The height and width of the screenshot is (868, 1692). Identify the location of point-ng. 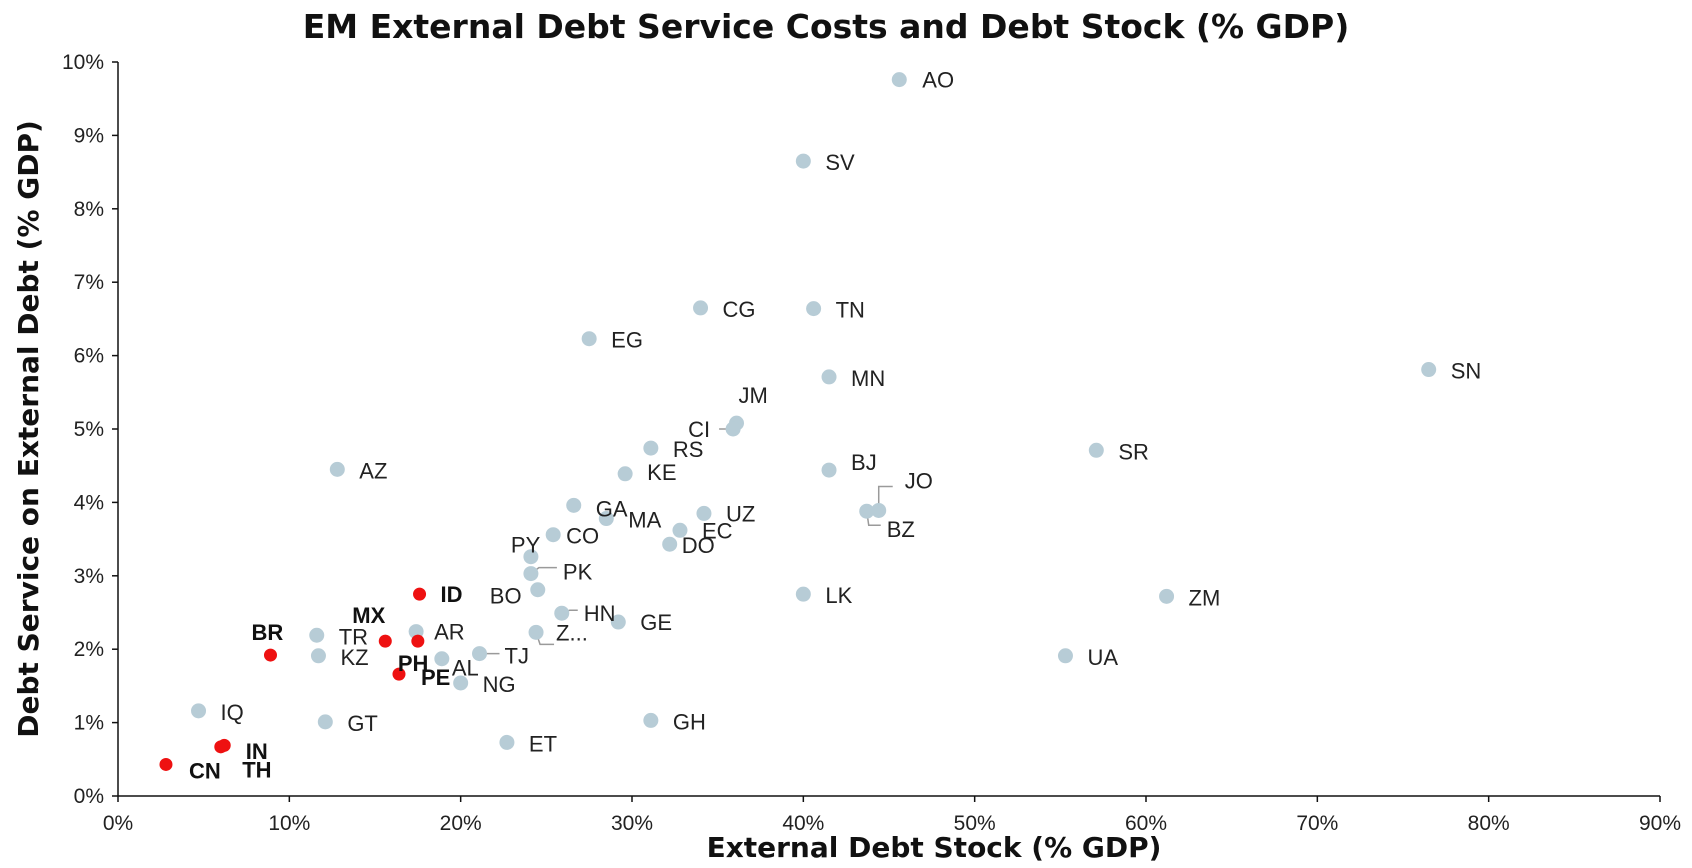
(461, 683).